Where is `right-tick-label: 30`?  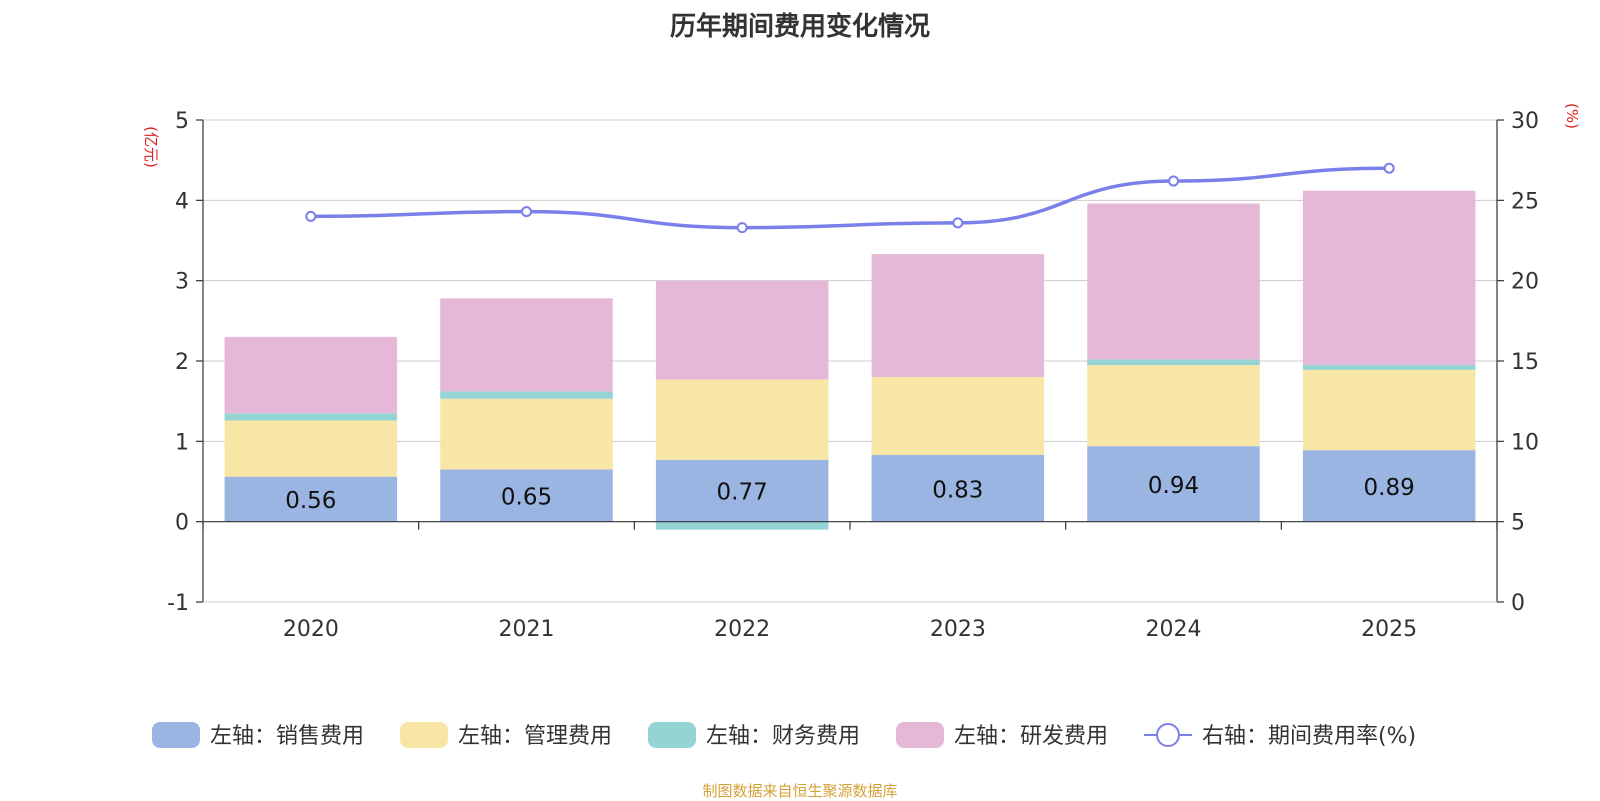 right-tick-label: 30 is located at coordinates (1525, 121).